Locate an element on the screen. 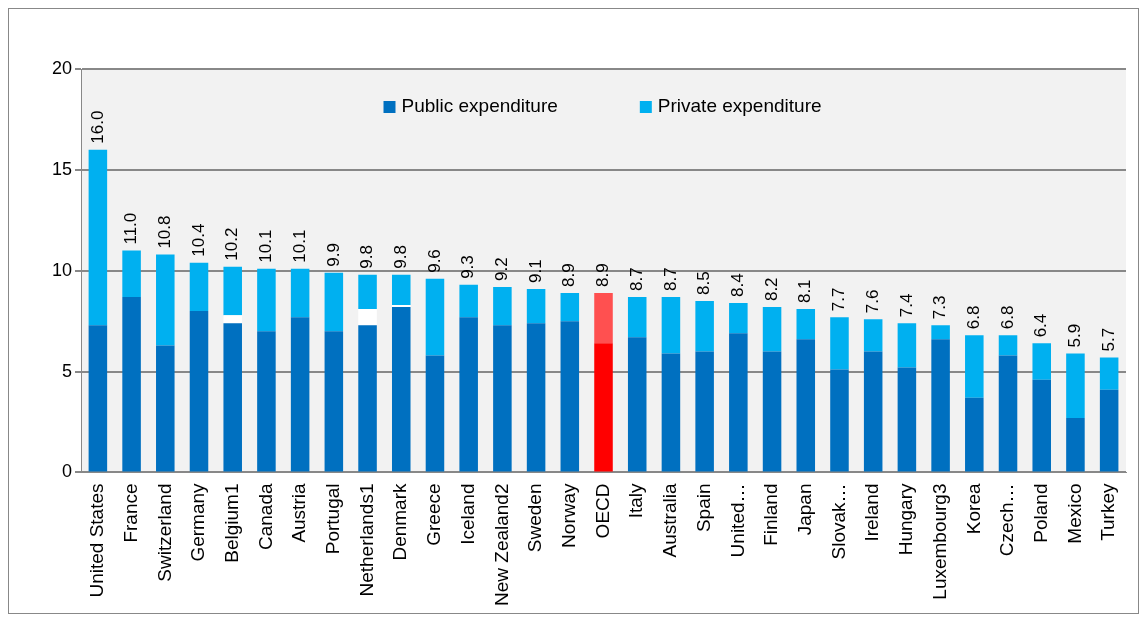 This screenshot has width=1147, height=622. total-label: 7.3 is located at coordinates (940, 307).